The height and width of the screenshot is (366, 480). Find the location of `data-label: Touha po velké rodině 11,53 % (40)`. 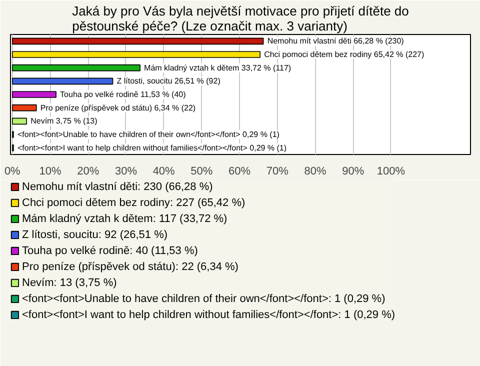

data-label: Touha po velké rodině 11,53 % (40) is located at coordinates (123, 94).